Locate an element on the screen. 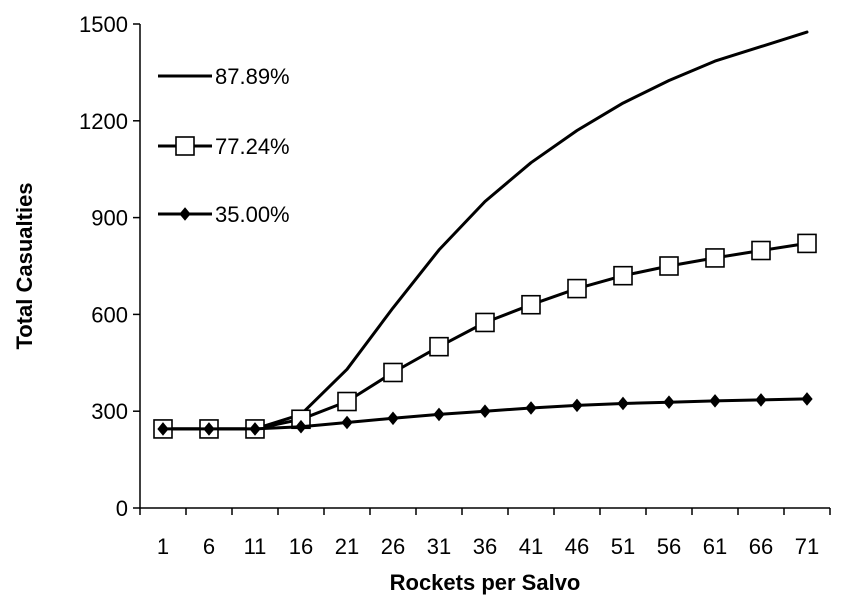 The height and width of the screenshot is (603, 854). x-tick-label: 66 is located at coordinates (761, 546).